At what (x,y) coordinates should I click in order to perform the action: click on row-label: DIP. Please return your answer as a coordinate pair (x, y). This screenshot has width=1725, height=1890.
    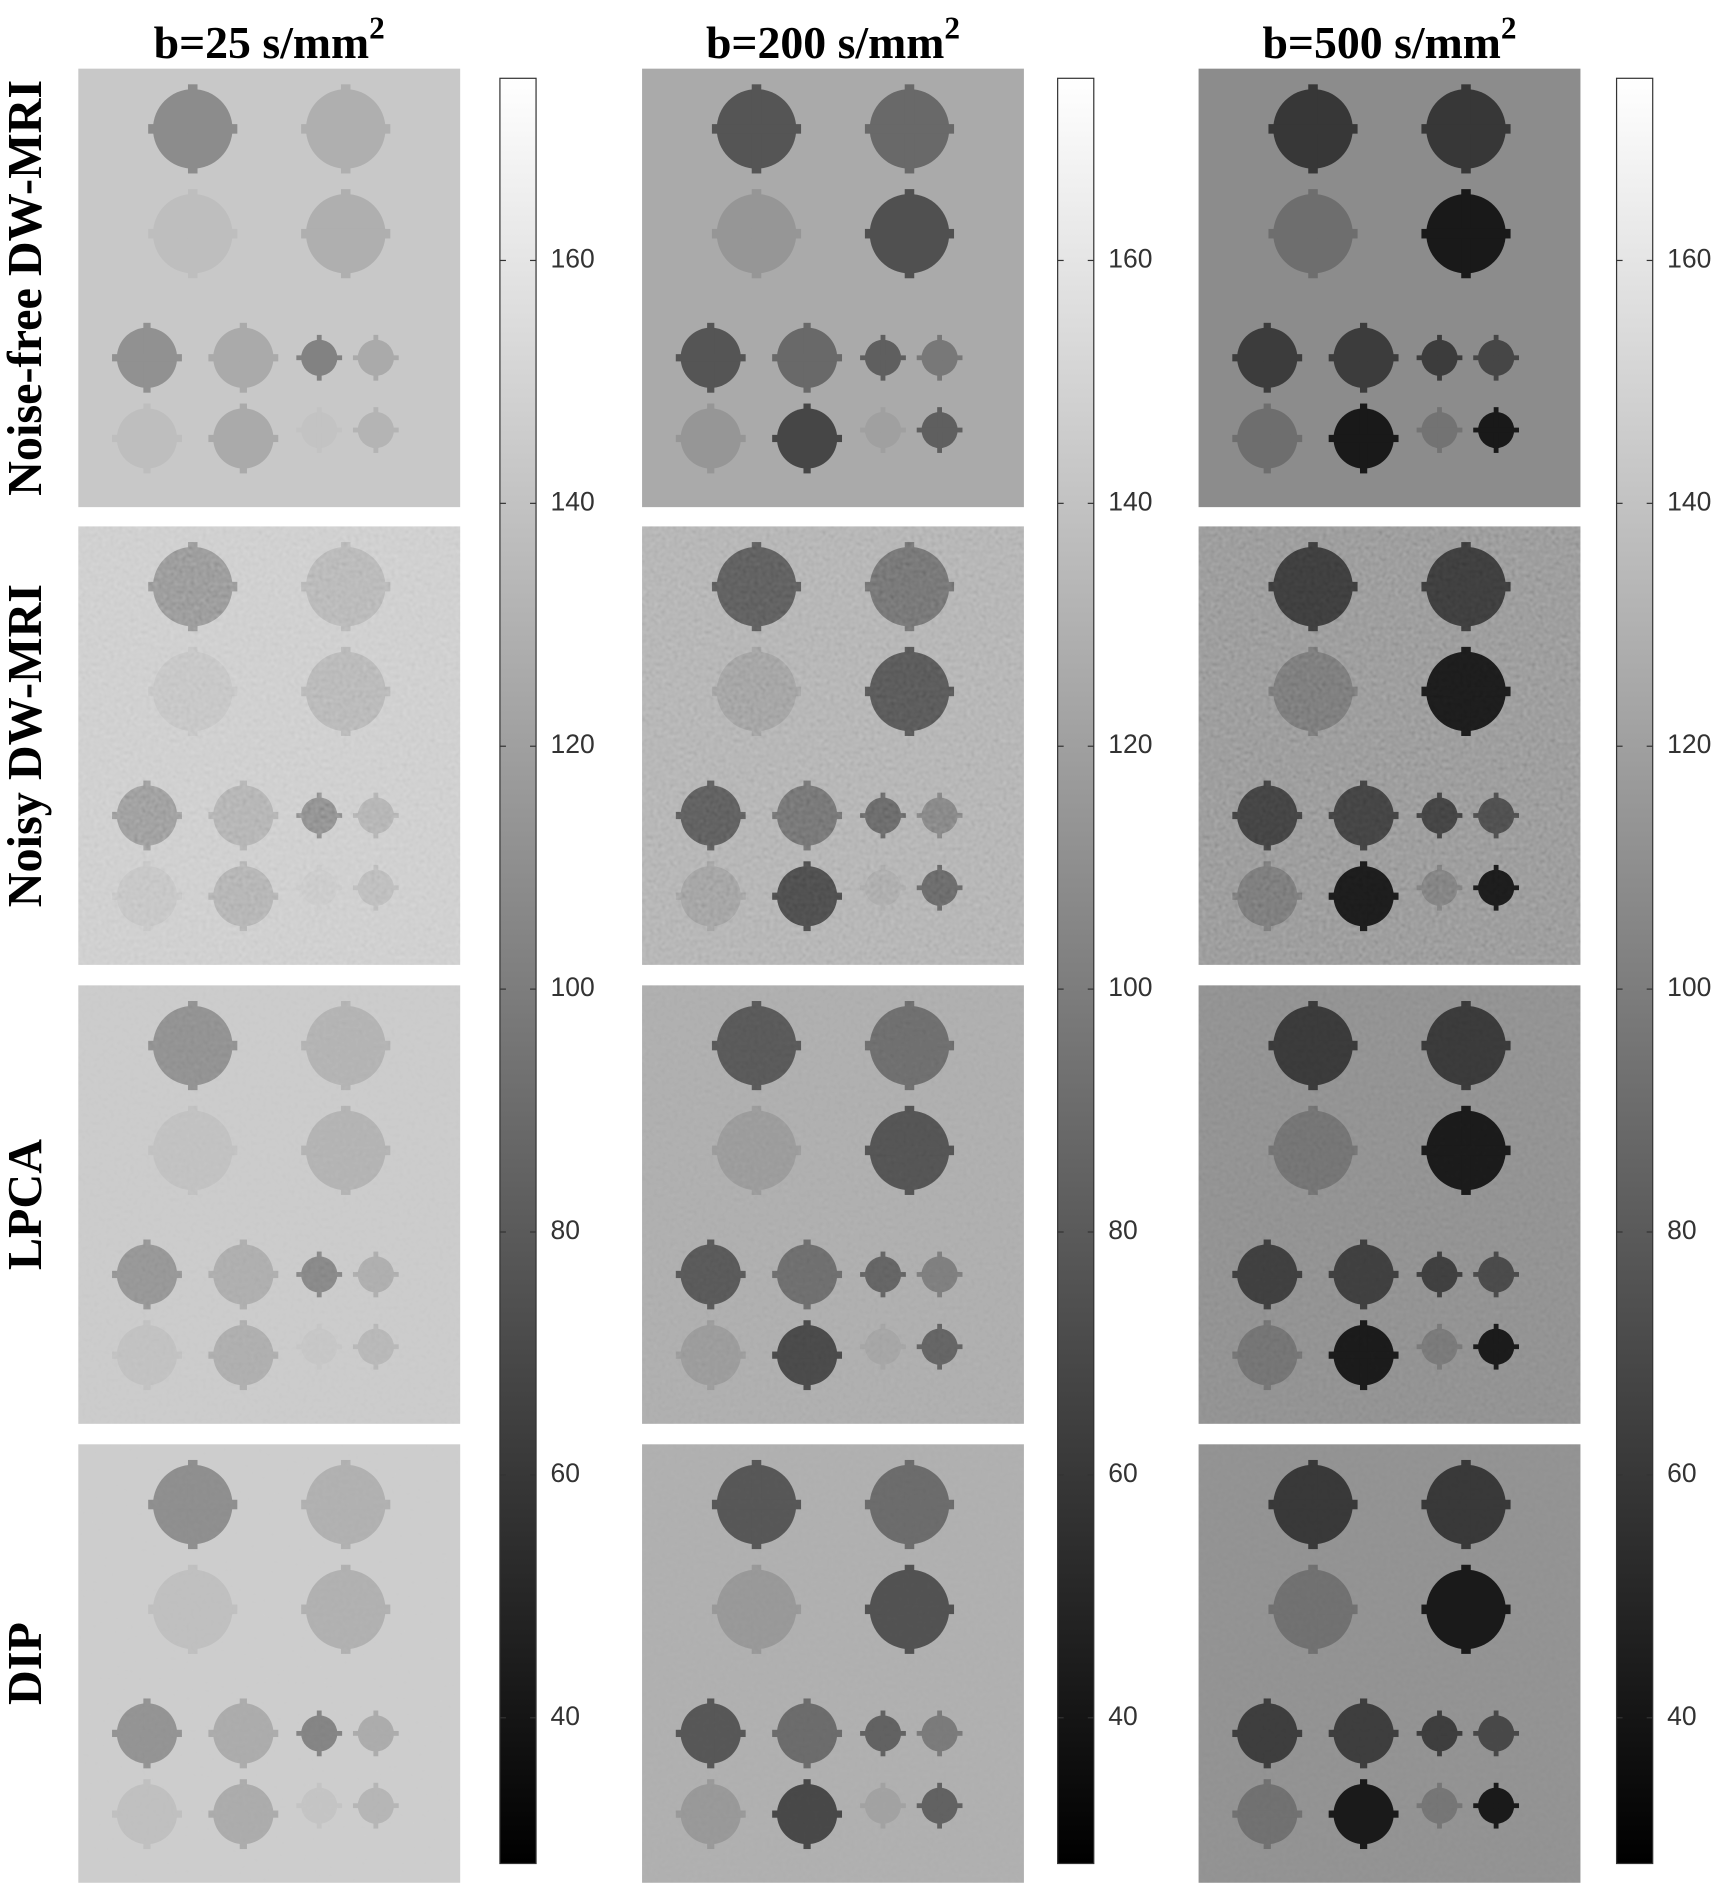
    Looking at the image, I should click on (26, 1663).